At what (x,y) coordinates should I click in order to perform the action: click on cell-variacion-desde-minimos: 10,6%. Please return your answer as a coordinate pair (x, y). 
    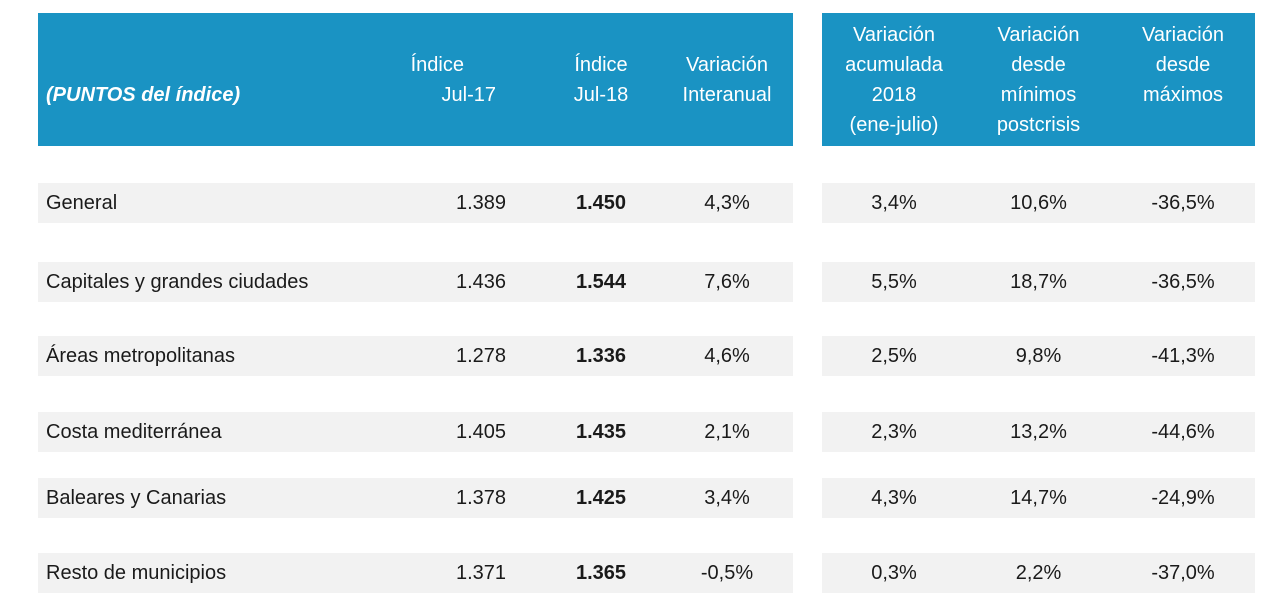
    Looking at the image, I should click on (1038, 203).